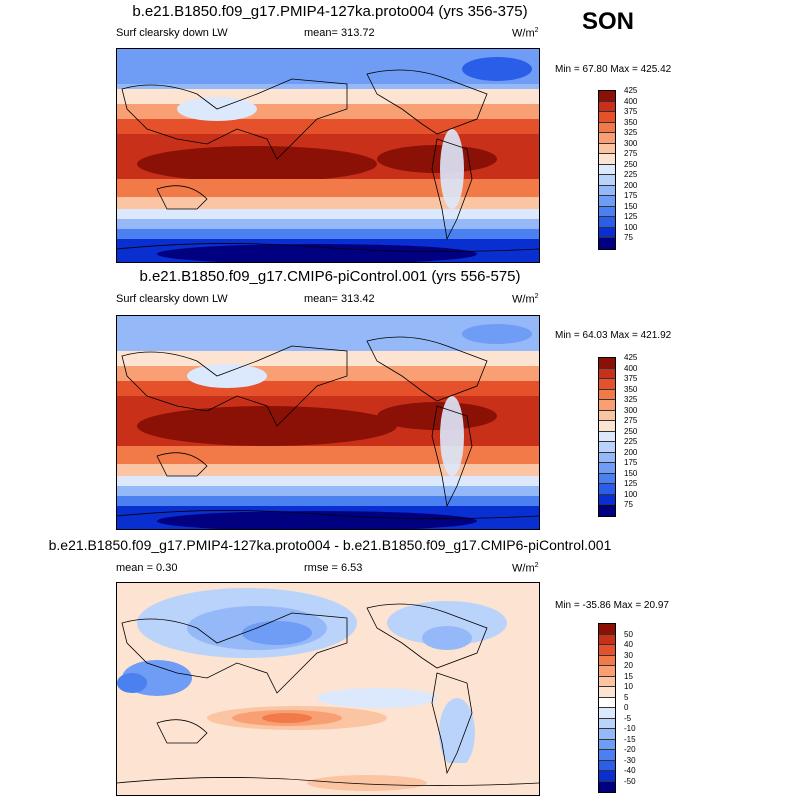 The width and height of the screenshot is (800, 800). Describe the element at coordinates (626, 707) in the screenshot. I see `colorbar-label: 0` at that location.